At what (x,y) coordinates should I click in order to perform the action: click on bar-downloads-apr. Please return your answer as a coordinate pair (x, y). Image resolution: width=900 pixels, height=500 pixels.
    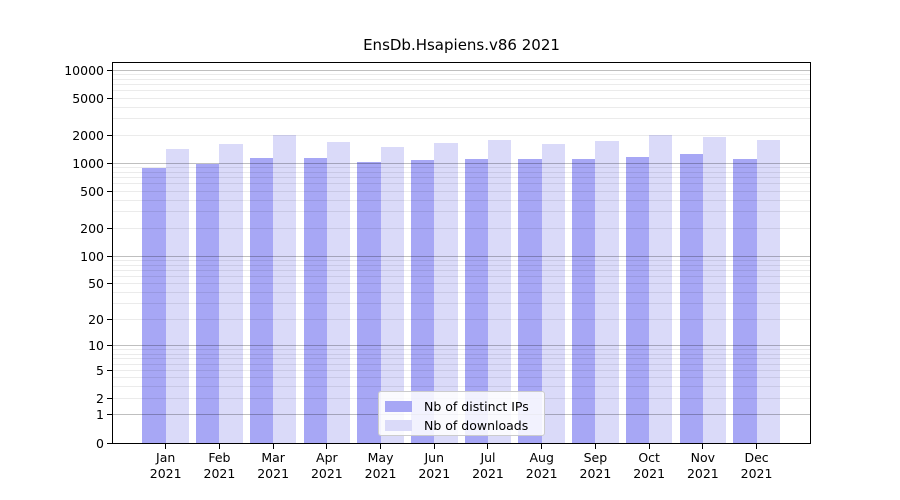
    Looking at the image, I should click on (338, 292).